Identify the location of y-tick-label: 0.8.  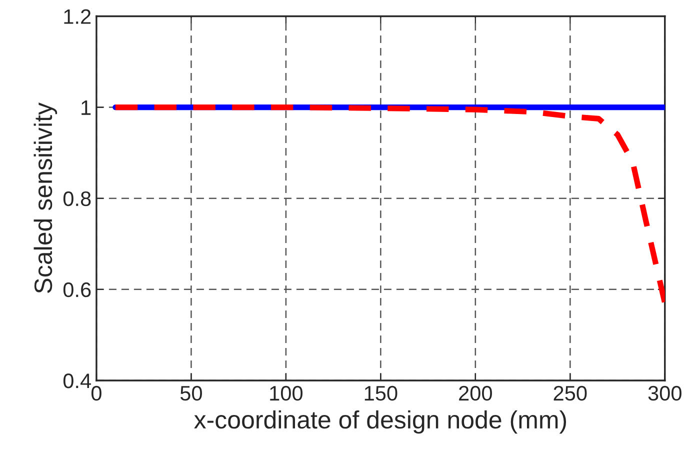
(77, 198).